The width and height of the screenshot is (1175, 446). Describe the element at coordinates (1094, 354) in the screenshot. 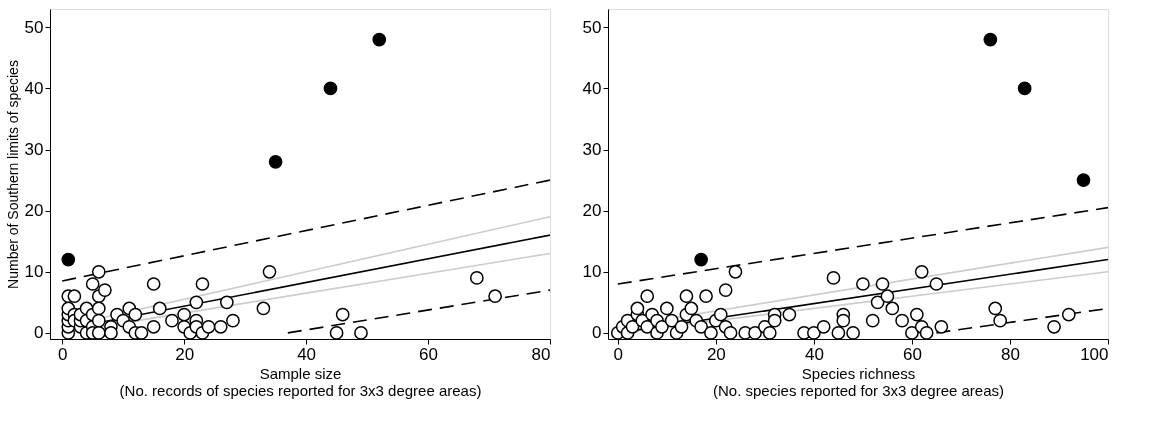

I see `x-tick-label: 100` at that location.